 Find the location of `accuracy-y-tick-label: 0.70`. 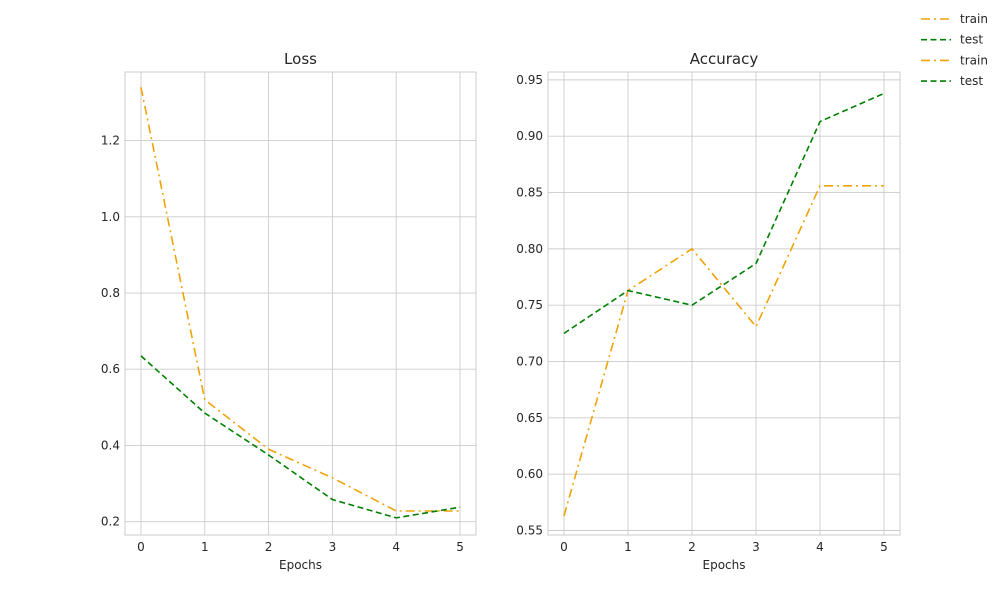

accuracy-y-tick-label: 0.70 is located at coordinates (529, 362).